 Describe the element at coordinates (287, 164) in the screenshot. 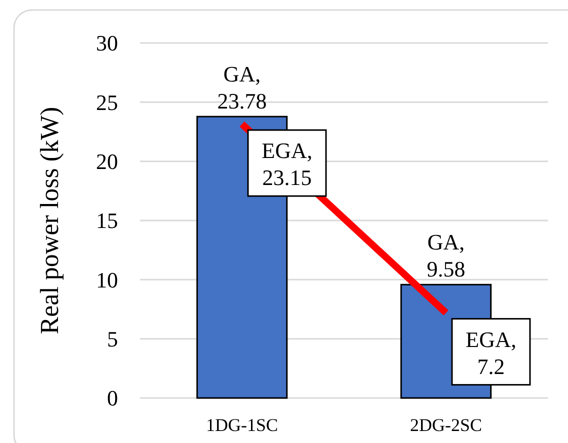

I see `data-label: EGA, 23.15` at that location.